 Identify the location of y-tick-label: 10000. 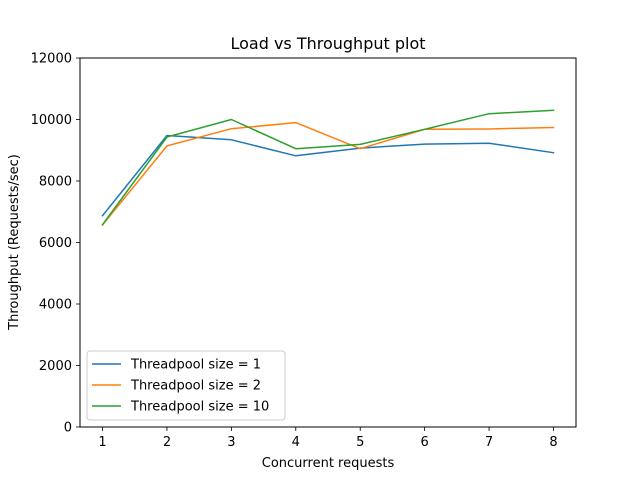
(51, 120).